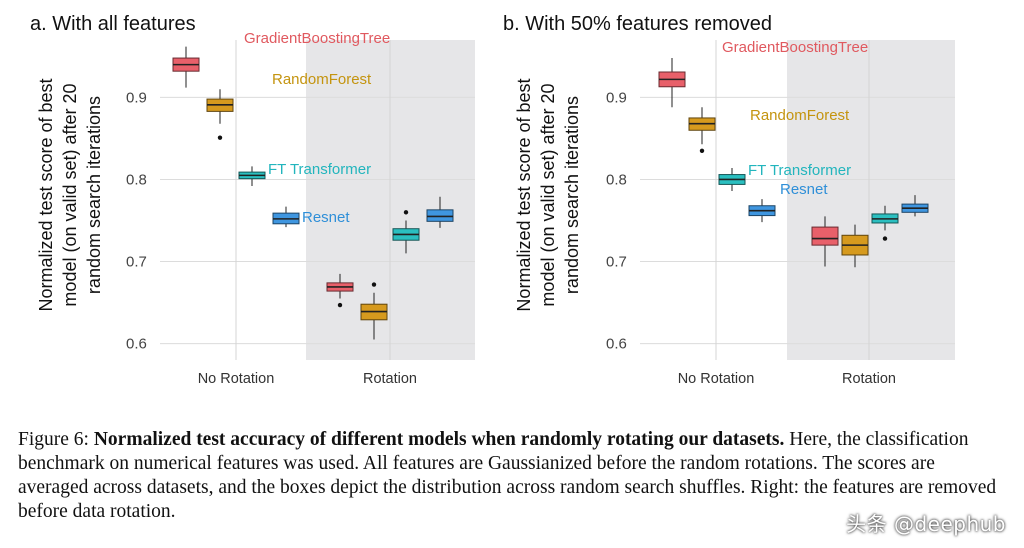 This screenshot has height=548, width=1024. Describe the element at coordinates (871, 200) in the screenshot. I see `rotation-shading` at that location.